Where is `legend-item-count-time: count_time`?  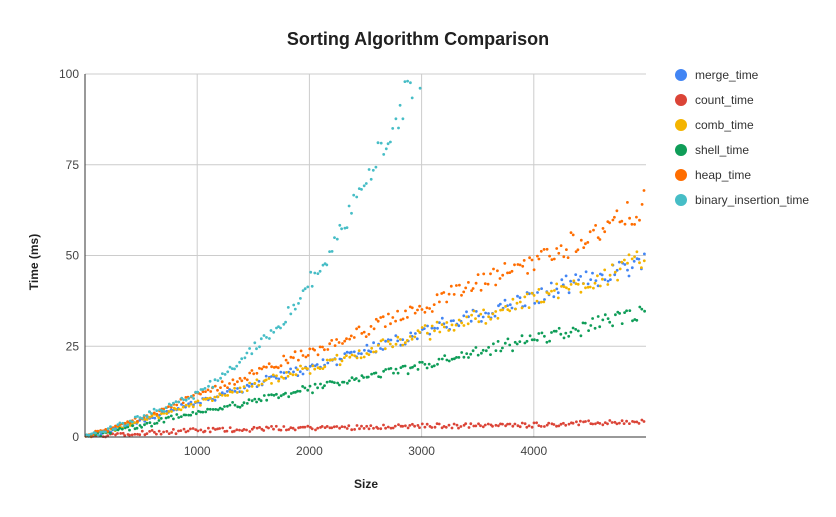 legend-item-count-time: count_time is located at coordinates (714, 100).